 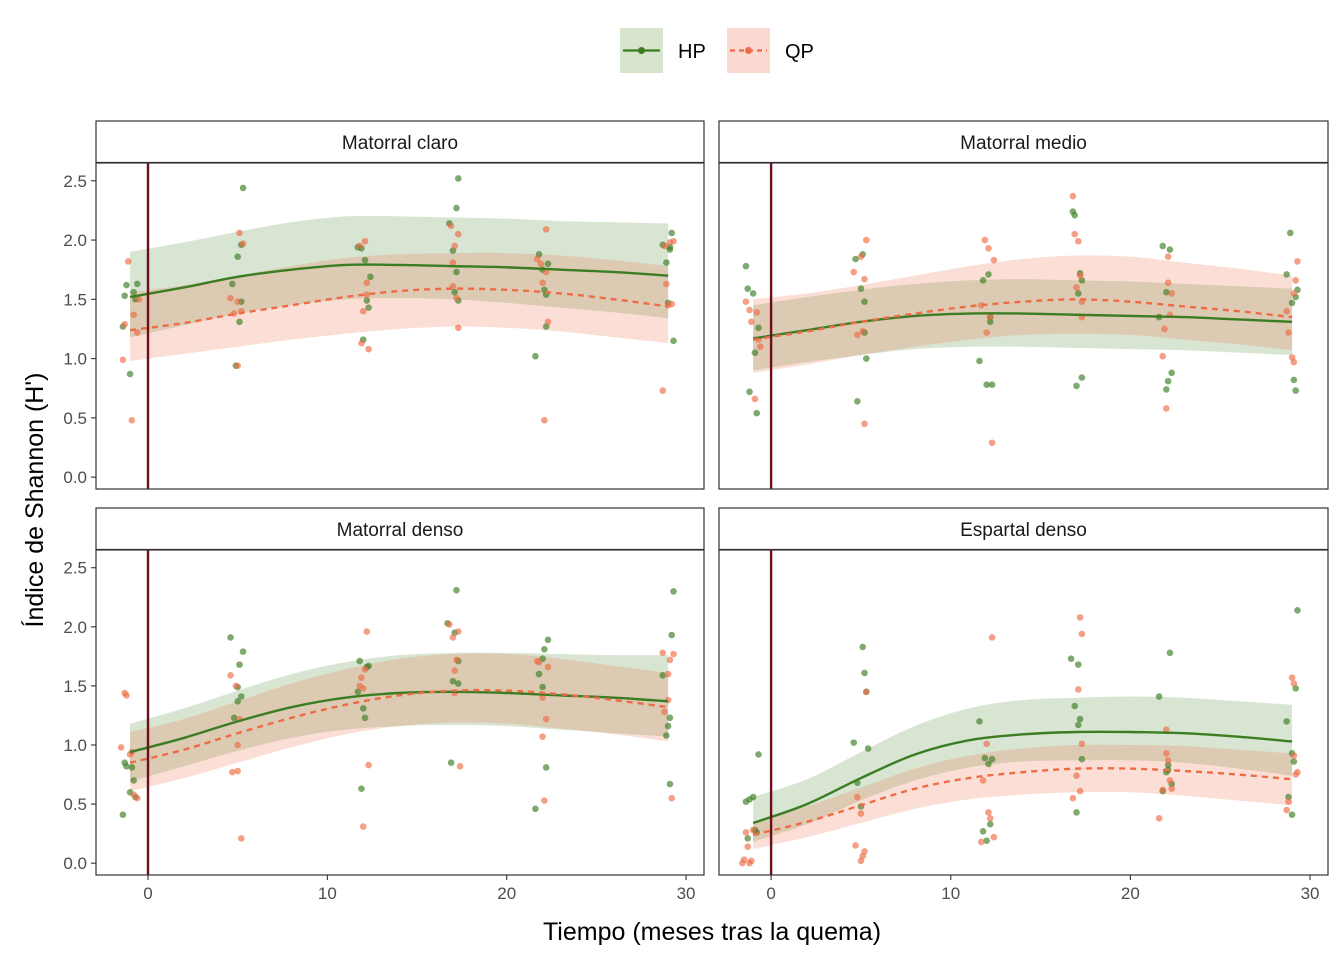 What do you see at coordinates (1023, 530) in the screenshot?
I see `facet-title: Espartal denso` at bounding box center [1023, 530].